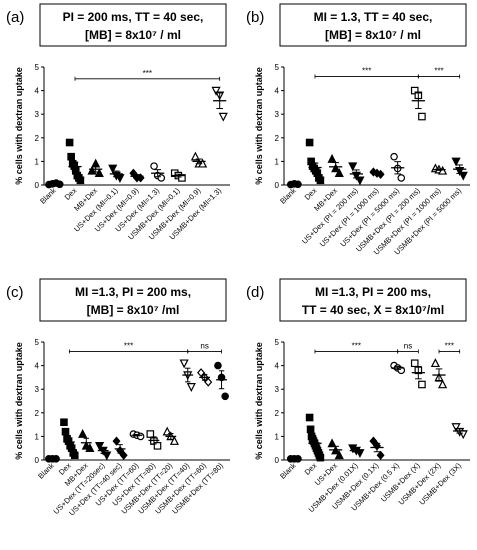 This screenshot has height=550, width=477. What do you see at coordinates (373, 310) in the screenshot?
I see `chart-title: TT = 40 sec, X = 8x10⁷/ml` at bounding box center [373, 310].